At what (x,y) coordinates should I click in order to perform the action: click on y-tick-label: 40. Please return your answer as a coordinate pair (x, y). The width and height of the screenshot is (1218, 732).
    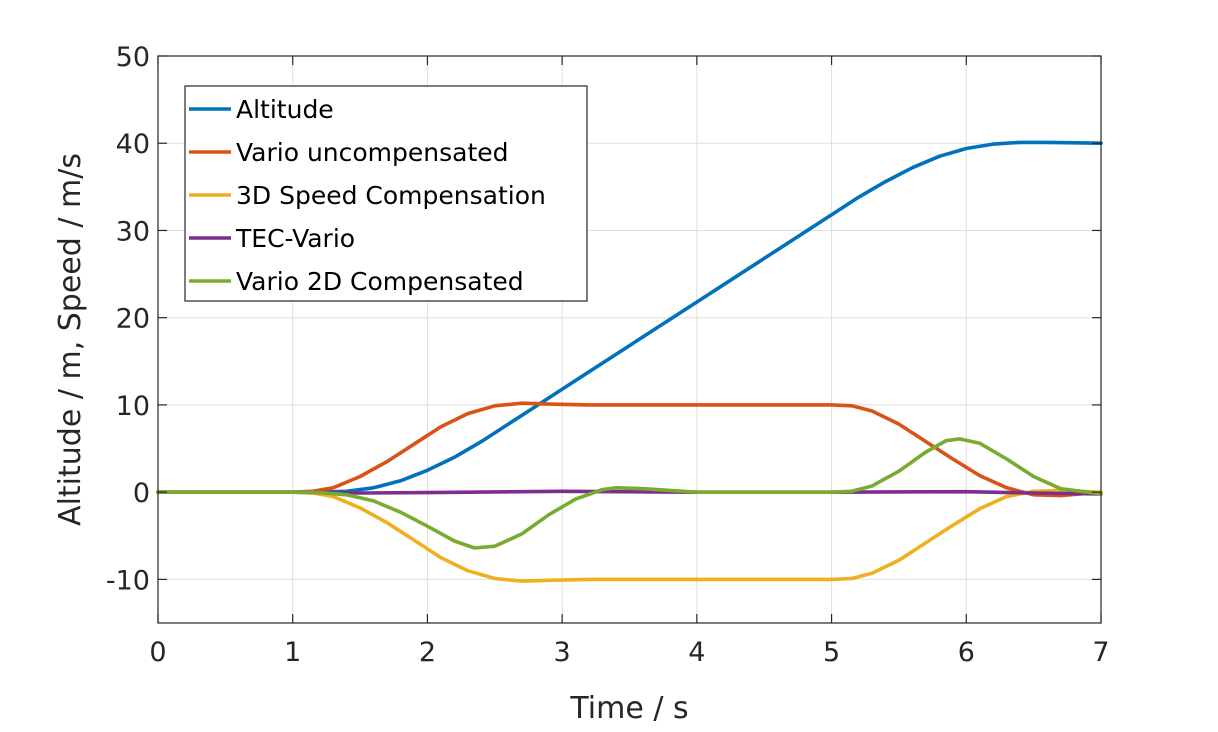
    Looking at the image, I should click on (133, 144).